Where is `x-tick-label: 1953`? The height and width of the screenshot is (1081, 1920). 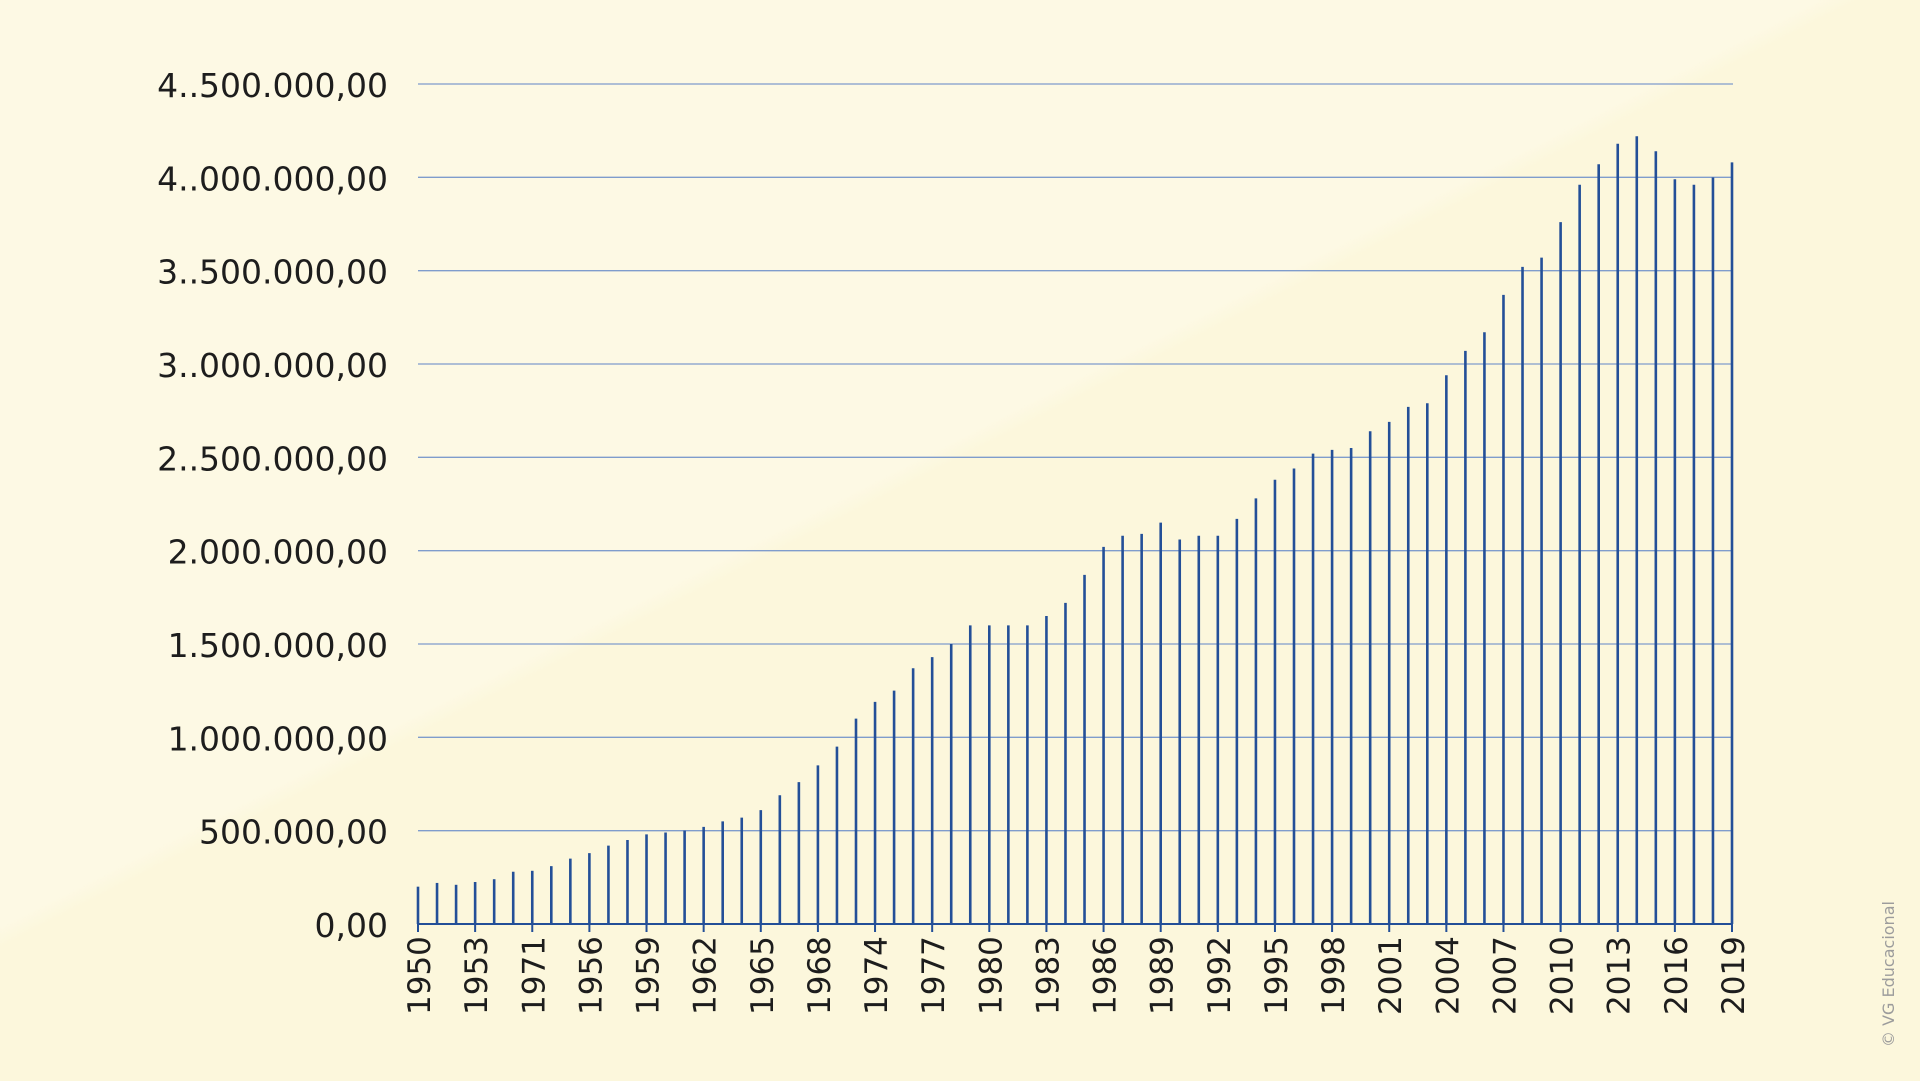
x-tick-label: 1953 is located at coordinates (477, 975).